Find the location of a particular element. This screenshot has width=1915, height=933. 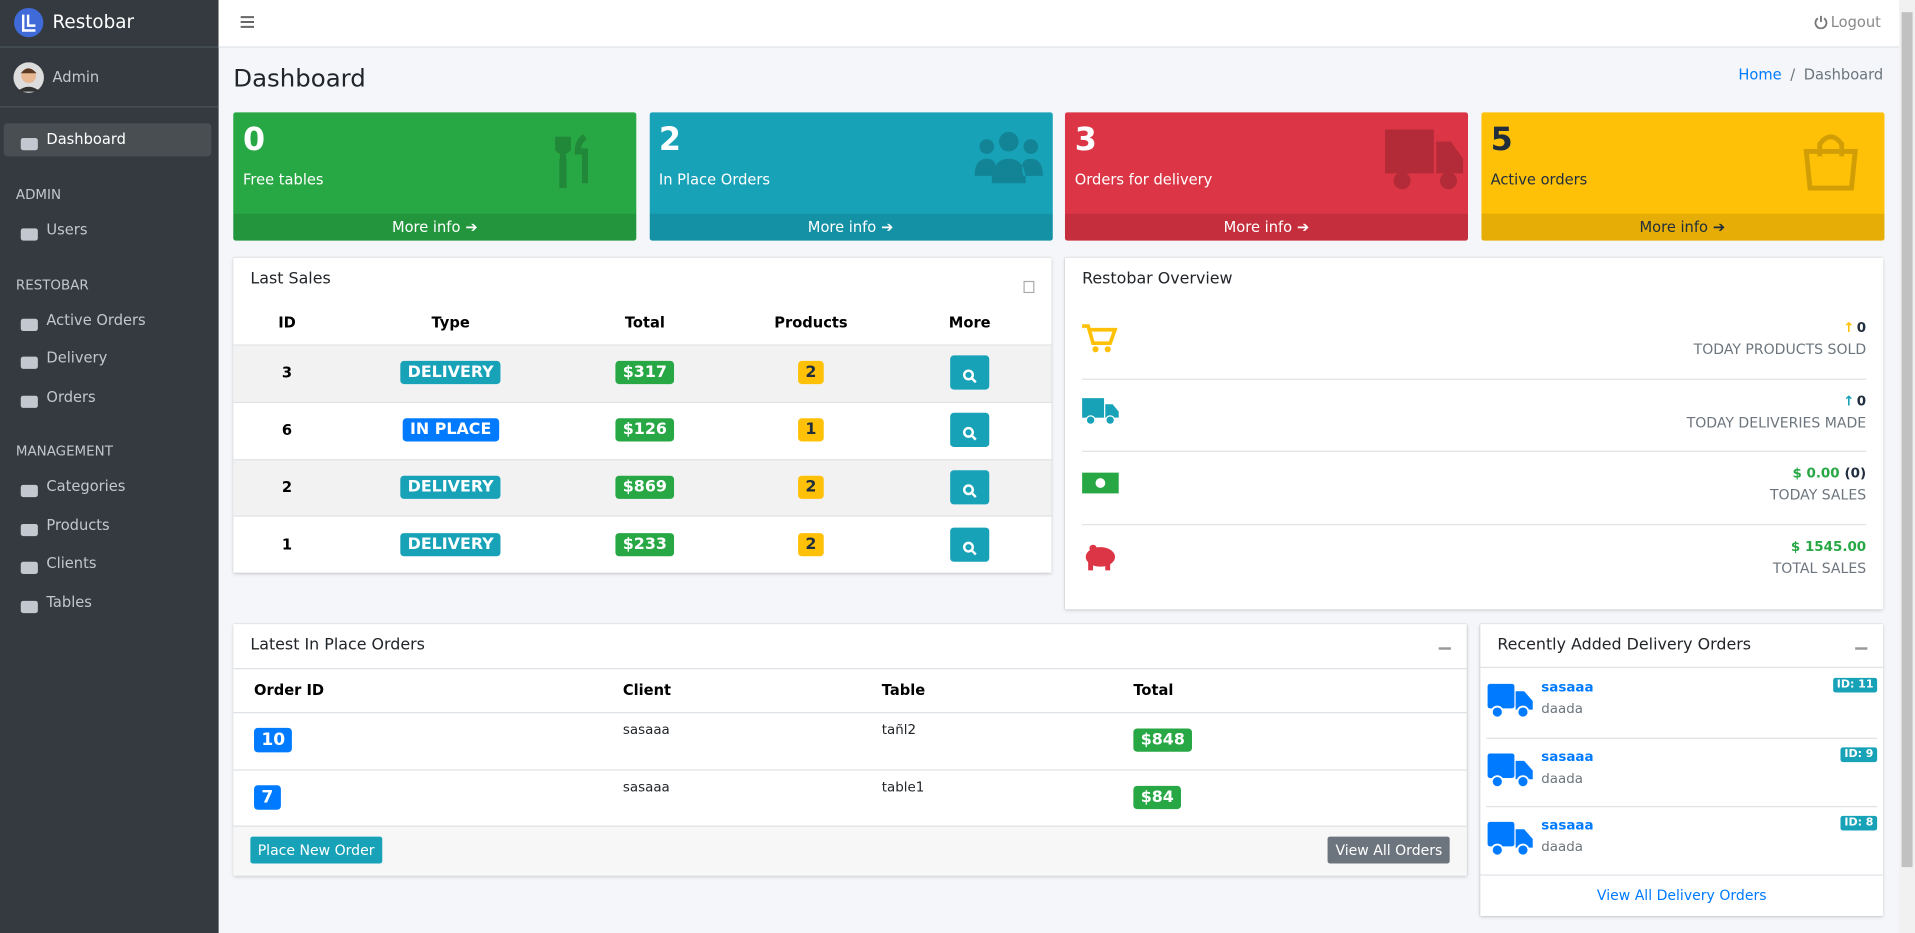

power-icon is located at coordinates (1821, 22).